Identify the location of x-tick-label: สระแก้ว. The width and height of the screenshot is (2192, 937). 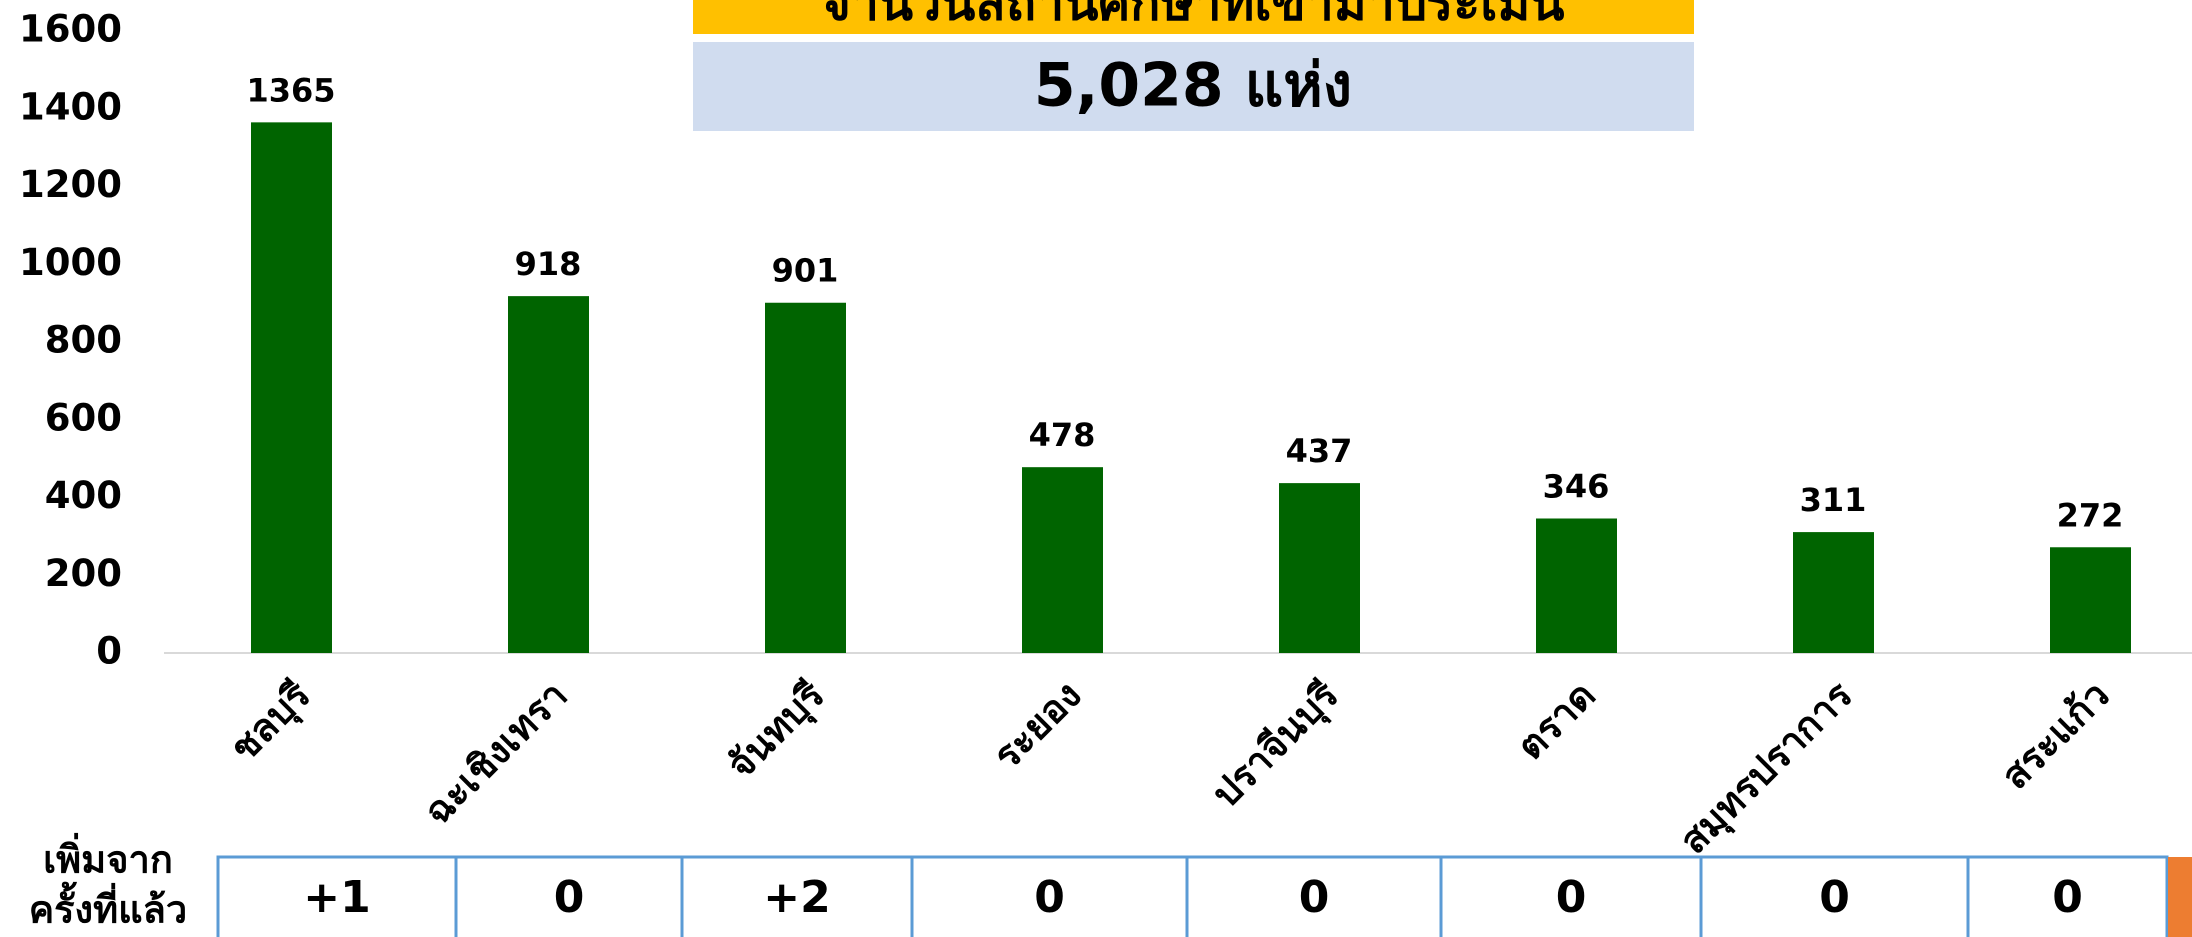
(2055, 735).